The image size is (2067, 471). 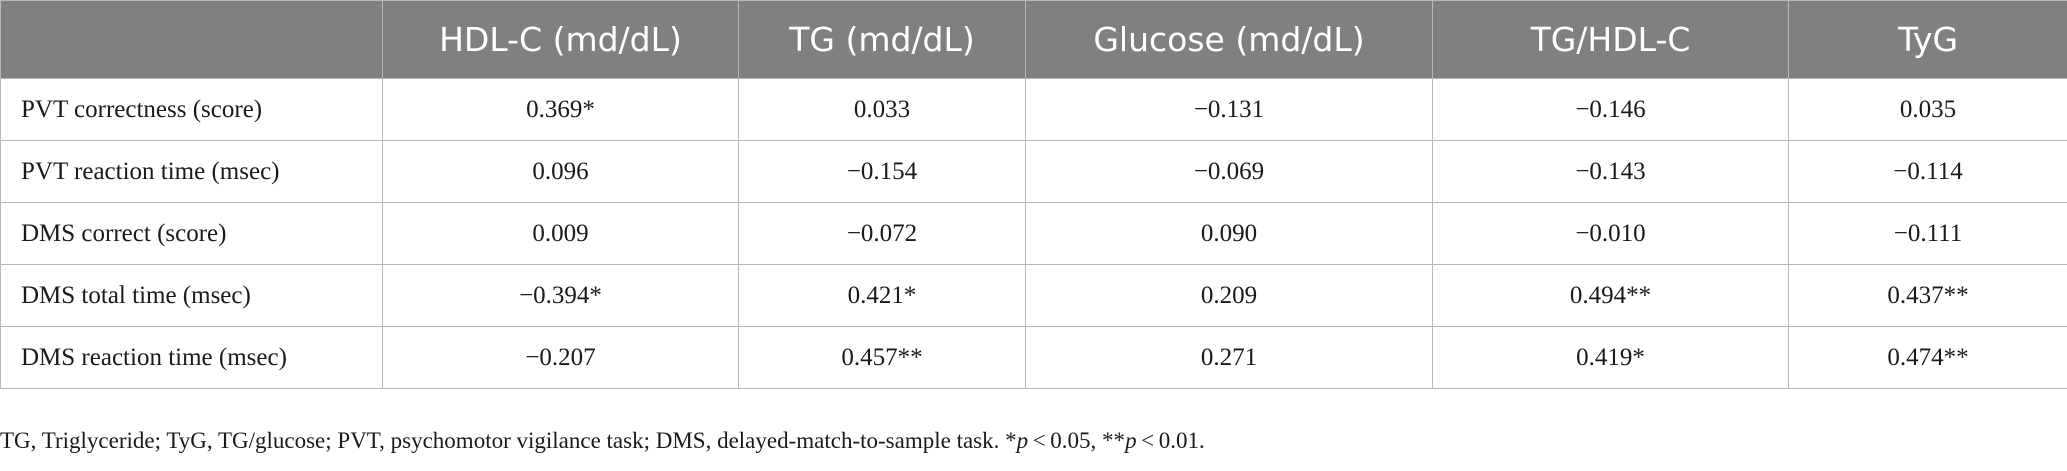 What do you see at coordinates (1229, 357) in the screenshot?
I see `table-cell: 0.271` at bounding box center [1229, 357].